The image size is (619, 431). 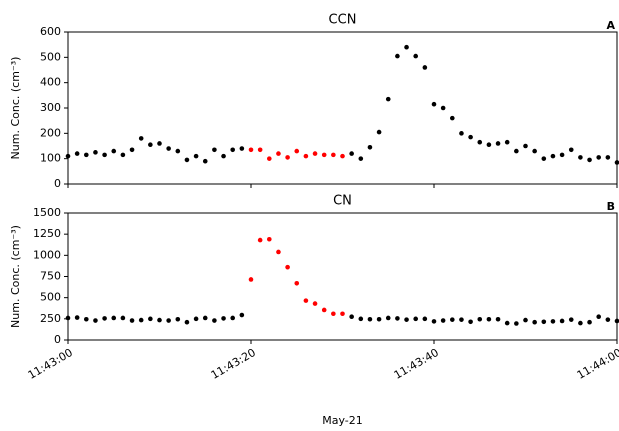 I want to click on y-tick-label: 1250, so click(x=47, y=233).